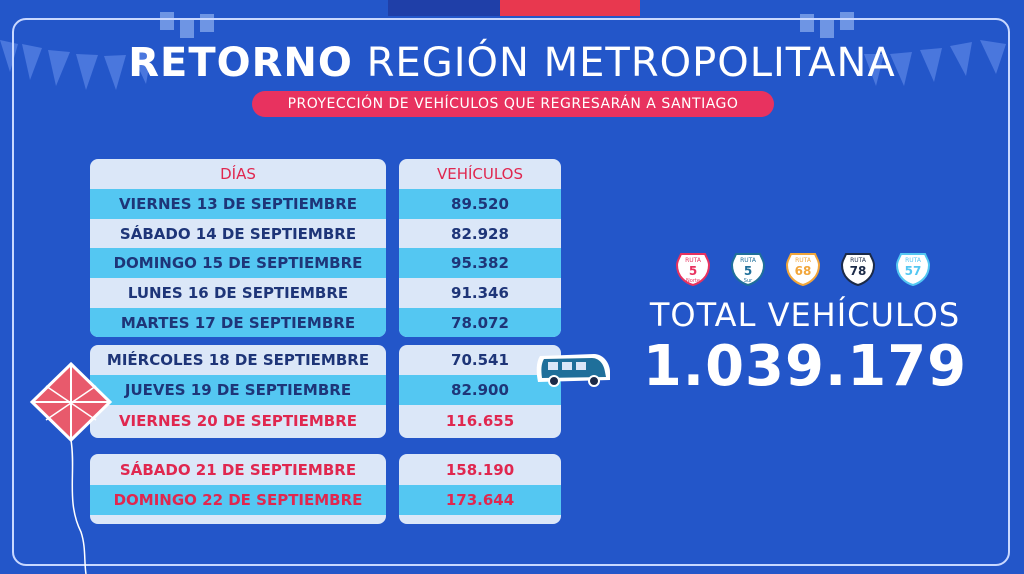 The image size is (1024, 574). I want to click on vehicles-panel-3: 158.190 173.644, so click(480, 489).